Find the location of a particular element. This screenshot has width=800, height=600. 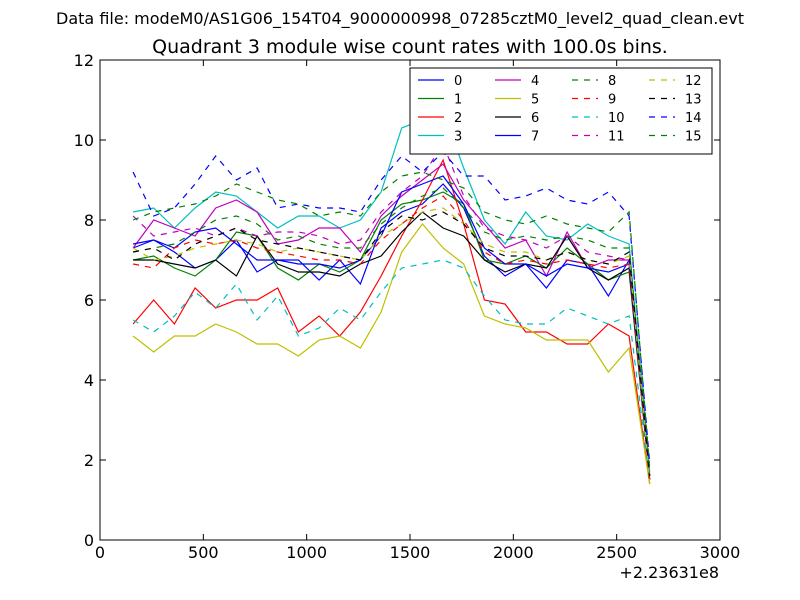

legend-label-14: 14 is located at coordinates (693, 118).